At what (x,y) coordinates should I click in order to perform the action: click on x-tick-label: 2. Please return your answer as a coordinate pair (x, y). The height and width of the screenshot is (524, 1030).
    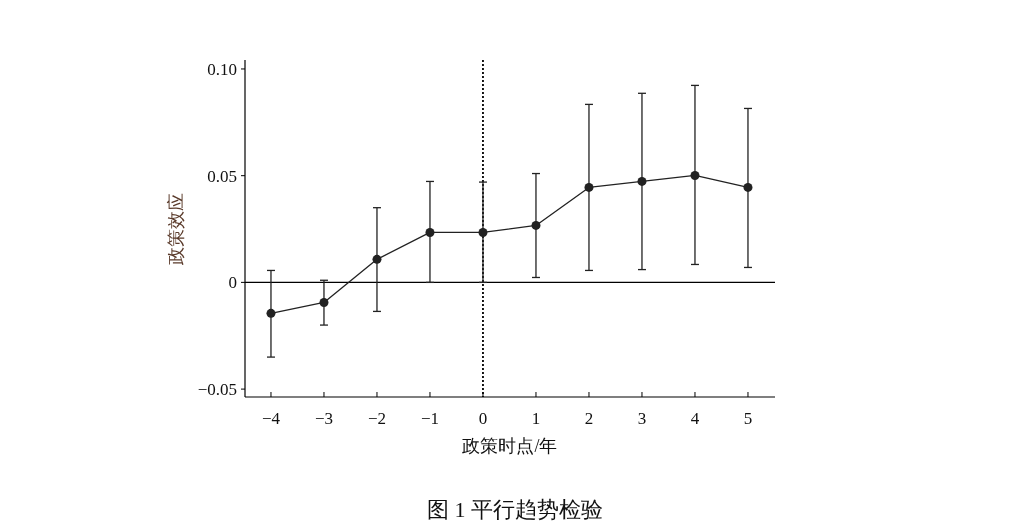
    Looking at the image, I should click on (589, 418).